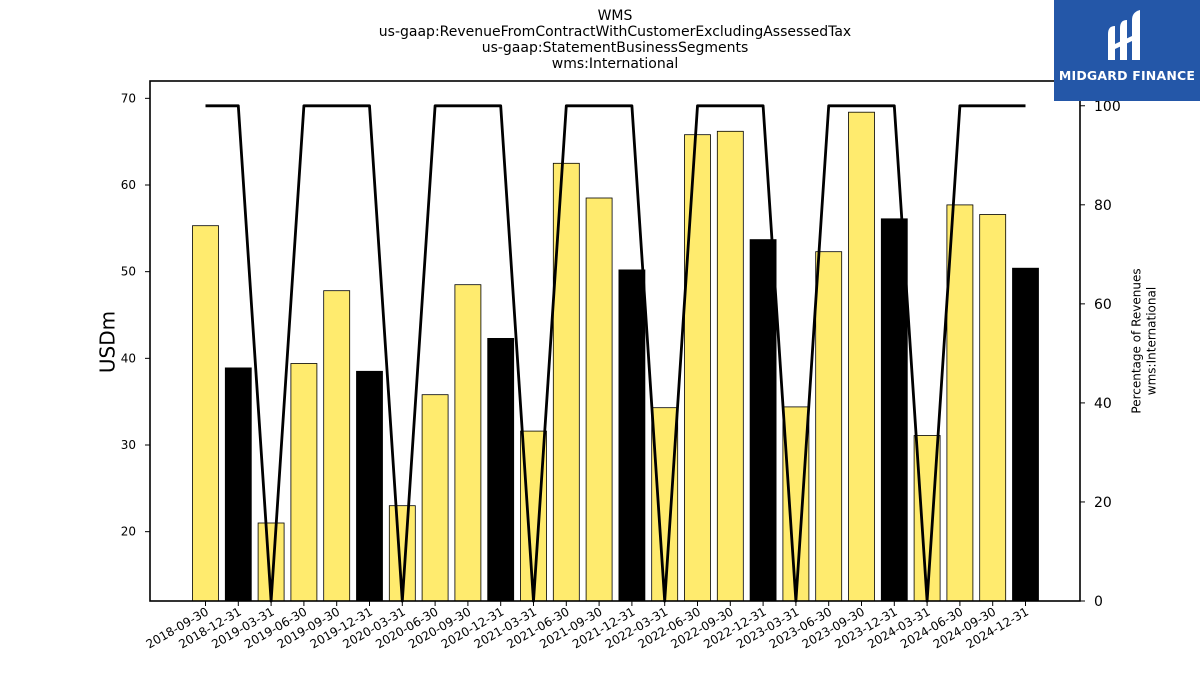 This screenshot has width=1200, height=675. Describe the element at coordinates (135, 315) in the screenshot. I see `y-axis-left: 20 30 40 50 60 70` at that location.